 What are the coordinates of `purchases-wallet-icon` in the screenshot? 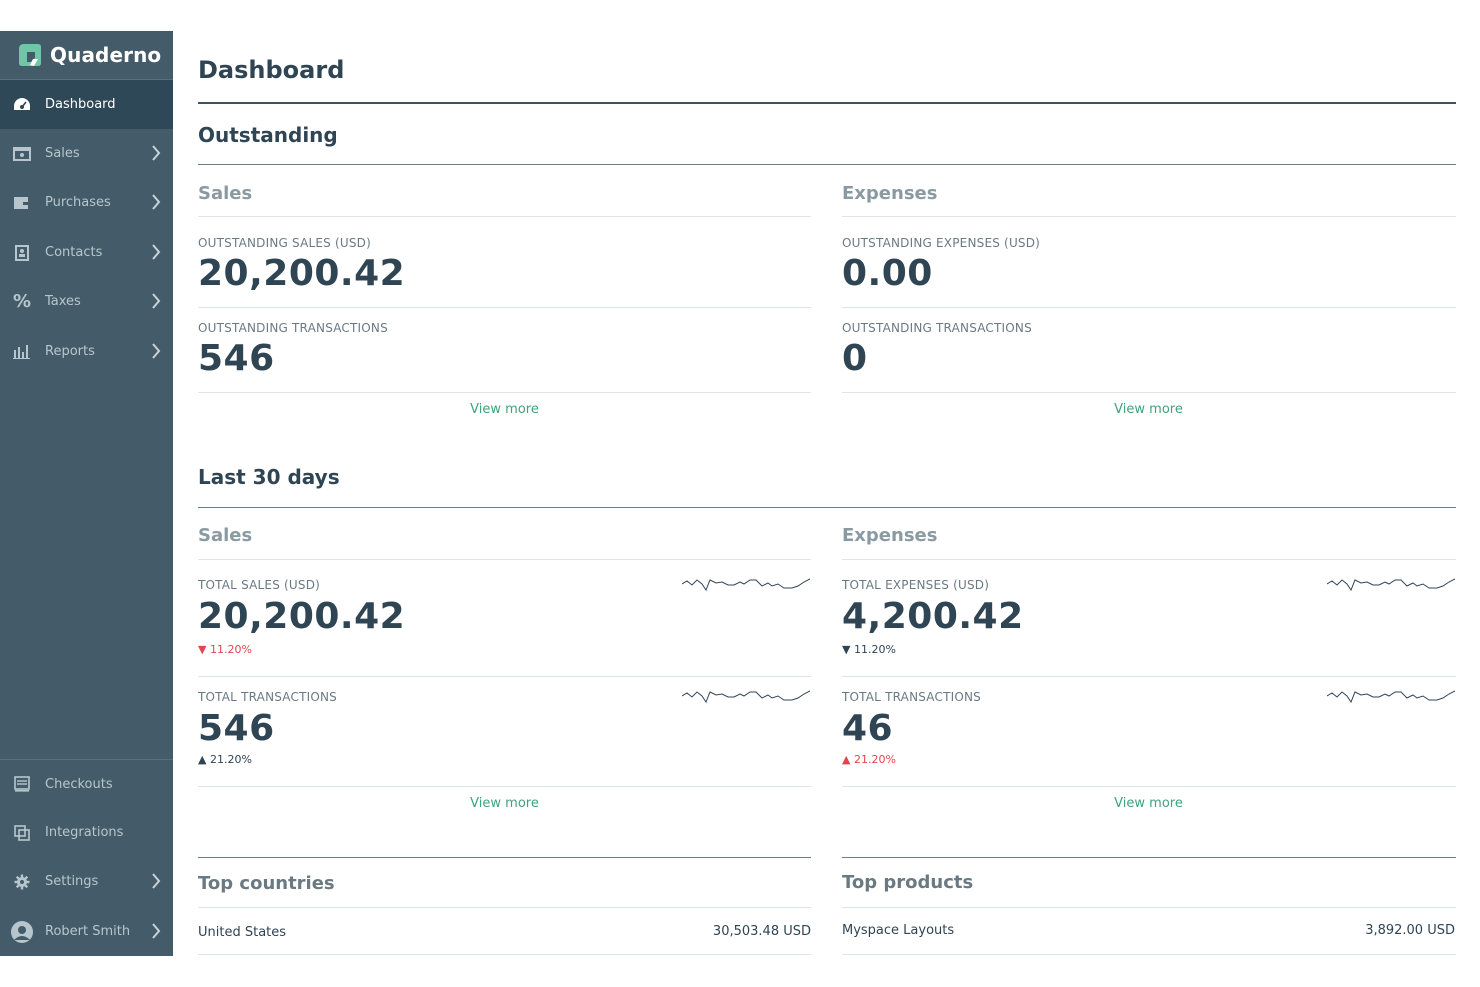 It's located at (22, 203).